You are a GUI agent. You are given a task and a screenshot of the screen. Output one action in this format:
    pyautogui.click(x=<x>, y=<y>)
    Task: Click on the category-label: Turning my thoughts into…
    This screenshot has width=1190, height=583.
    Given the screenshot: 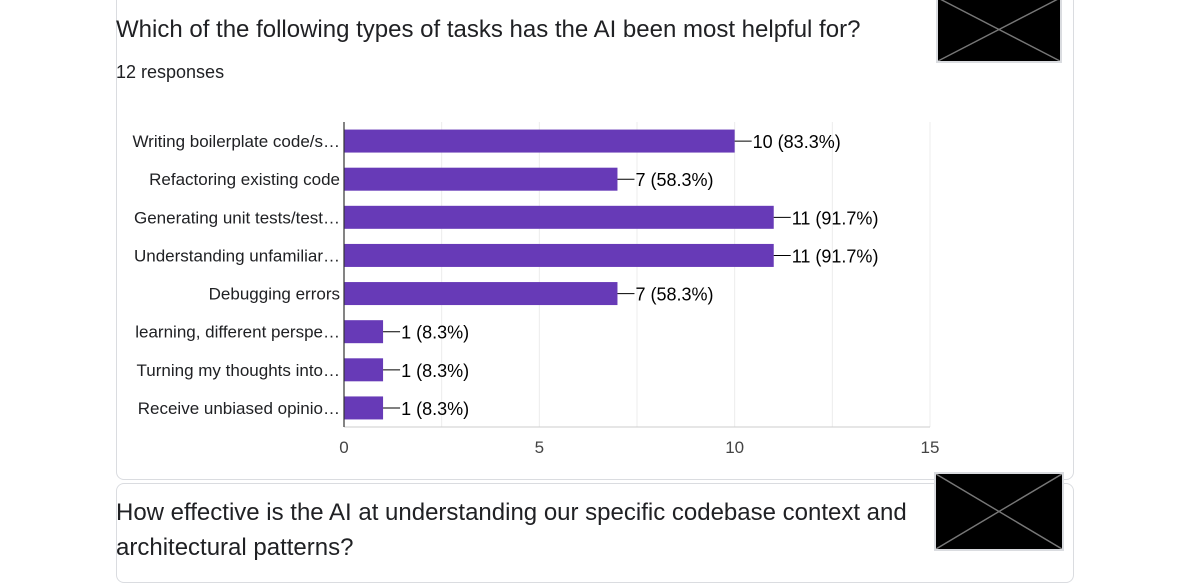 What is the action you would take?
    pyautogui.click(x=238, y=370)
    